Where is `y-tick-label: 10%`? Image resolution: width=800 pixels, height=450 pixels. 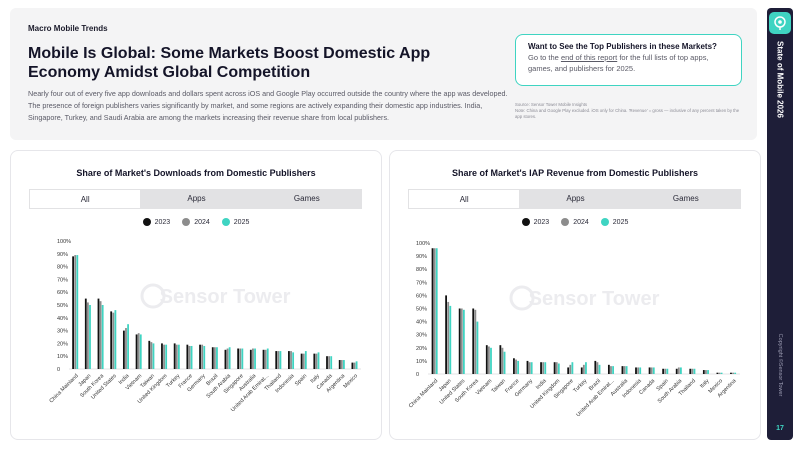 y-tick-label: 10% is located at coordinates (62, 357).